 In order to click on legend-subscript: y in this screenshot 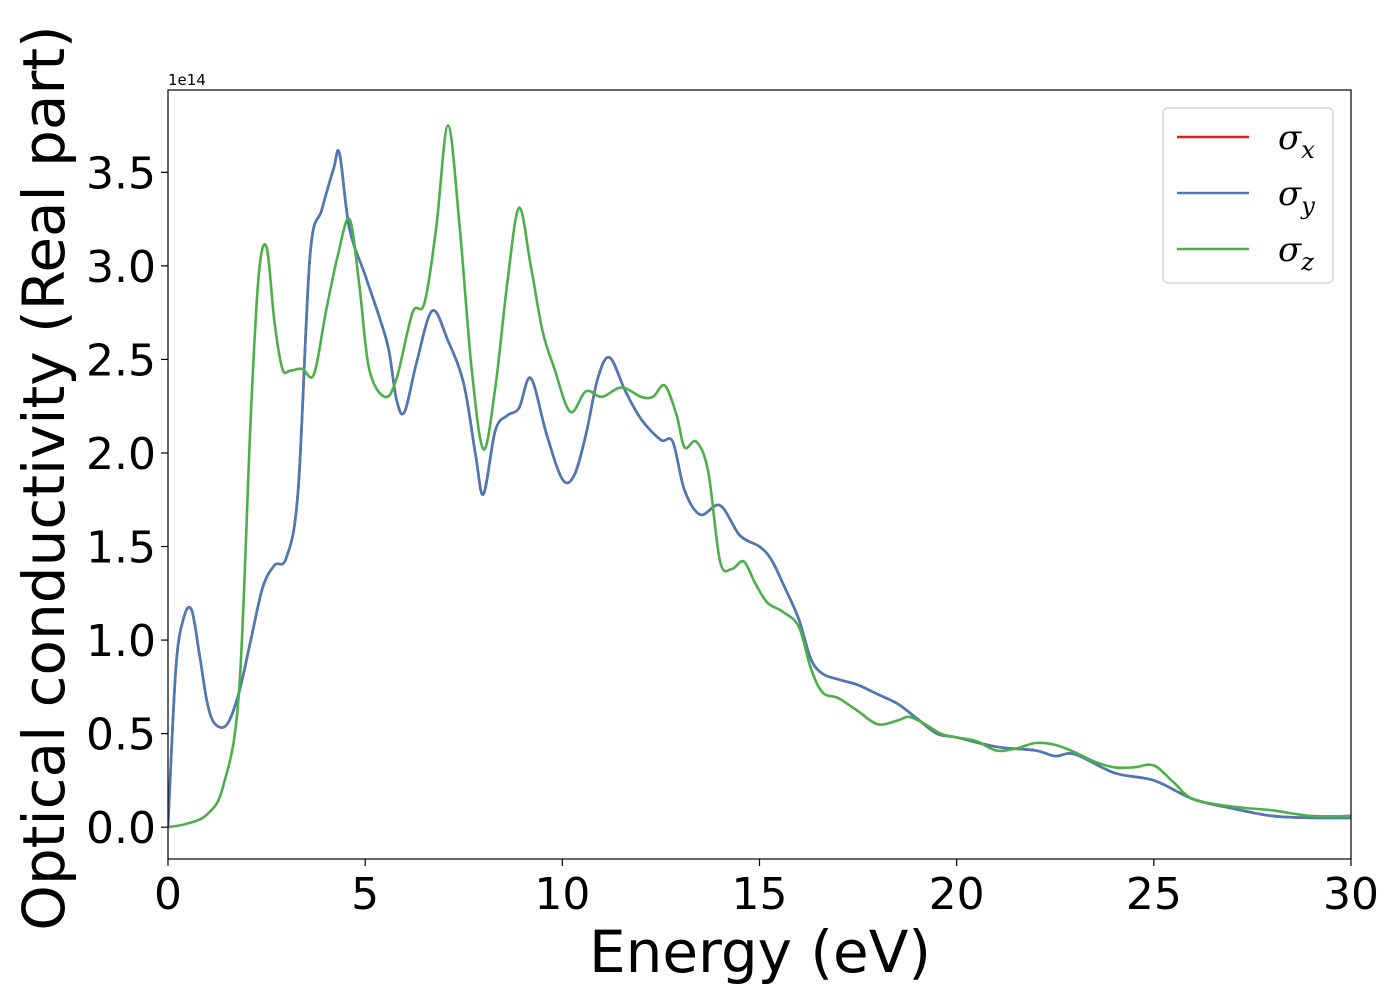, I will do `click(1307, 206)`.